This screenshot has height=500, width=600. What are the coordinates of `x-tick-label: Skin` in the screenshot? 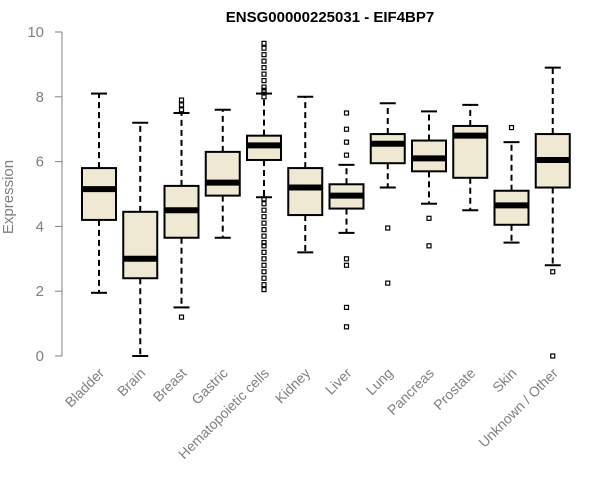 It's located at (504, 380).